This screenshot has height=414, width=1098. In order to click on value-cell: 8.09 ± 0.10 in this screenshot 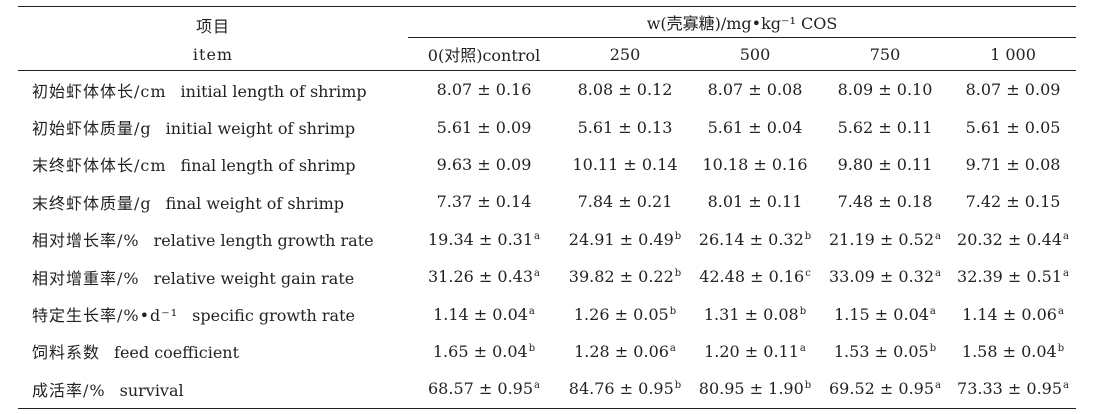, I will do `click(885, 90)`.